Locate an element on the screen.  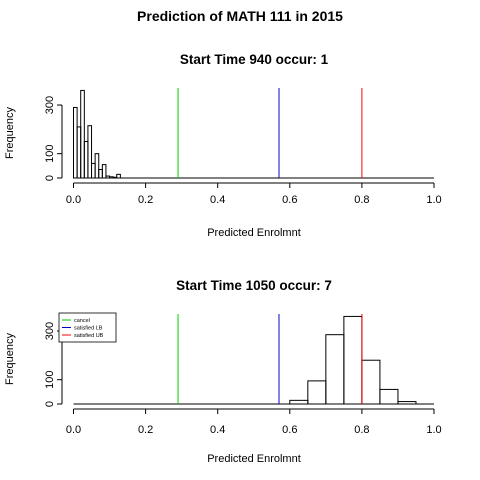
y-axis: 0 100 300 is located at coordinates (53, 138).